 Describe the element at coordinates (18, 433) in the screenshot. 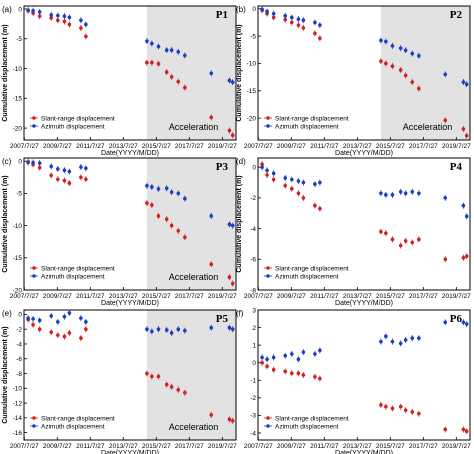

I see `y-tick-label: -16` at that location.